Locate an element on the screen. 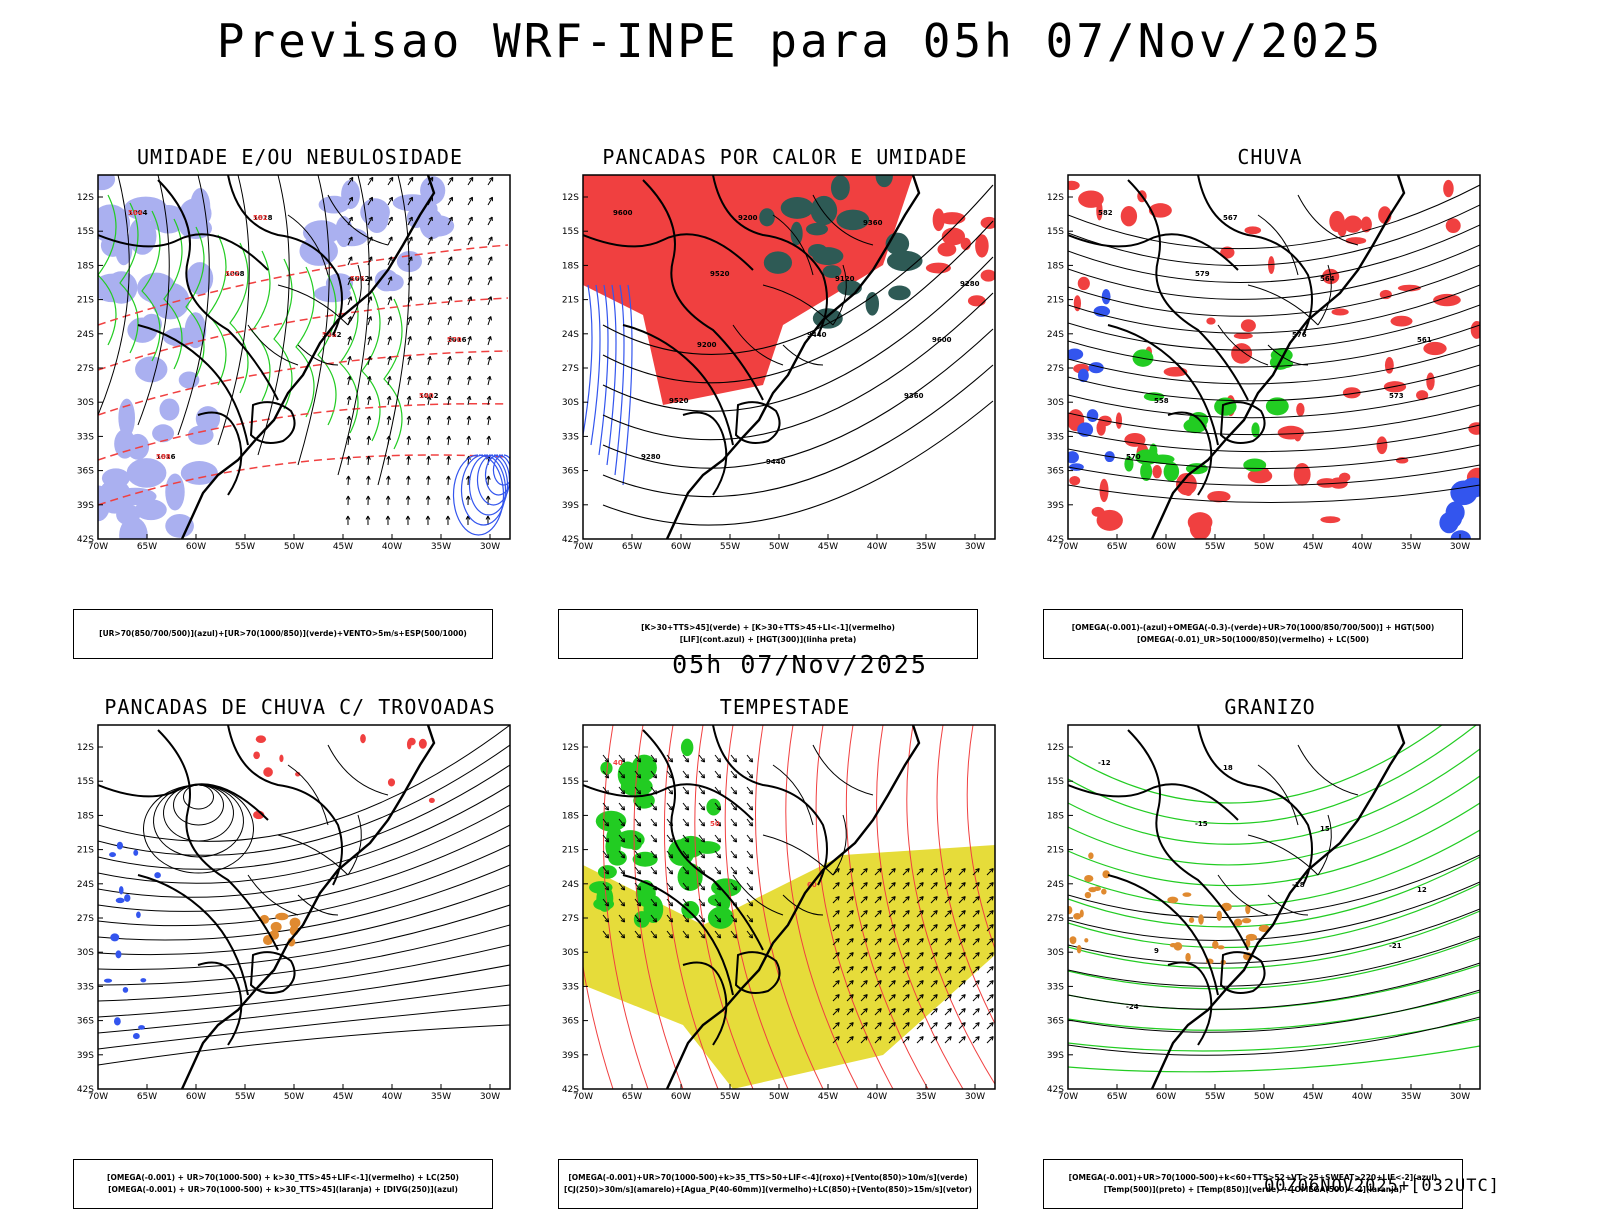  temp500-contour is located at coordinates (1274, 1036).